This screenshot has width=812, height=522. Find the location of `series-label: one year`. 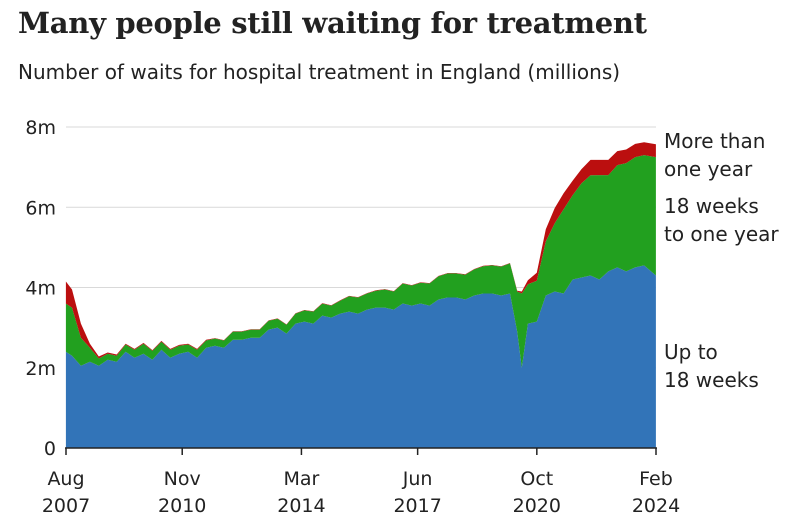

series-label: one year is located at coordinates (708, 169).